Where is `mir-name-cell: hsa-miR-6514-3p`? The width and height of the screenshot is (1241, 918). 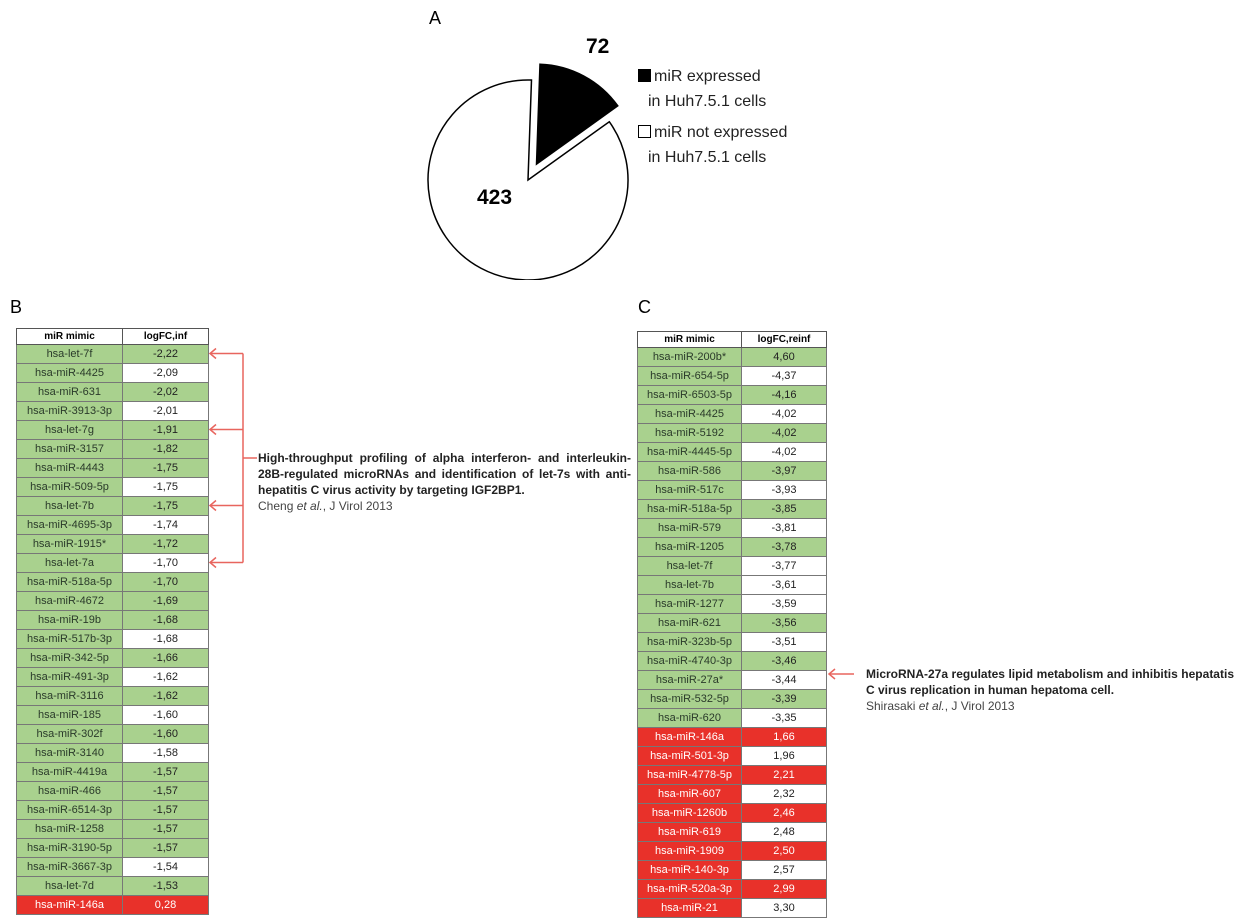 mir-name-cell: hsa-miR-6514-3p is located at coordinates (69, 810).